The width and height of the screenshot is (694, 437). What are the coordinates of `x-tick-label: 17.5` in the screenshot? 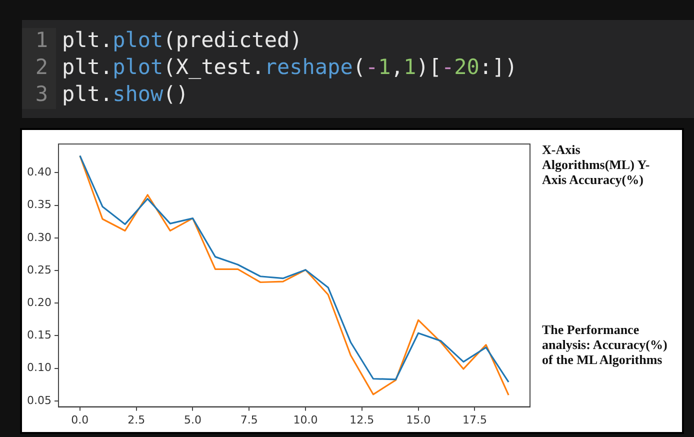 It's located at (474, 419).